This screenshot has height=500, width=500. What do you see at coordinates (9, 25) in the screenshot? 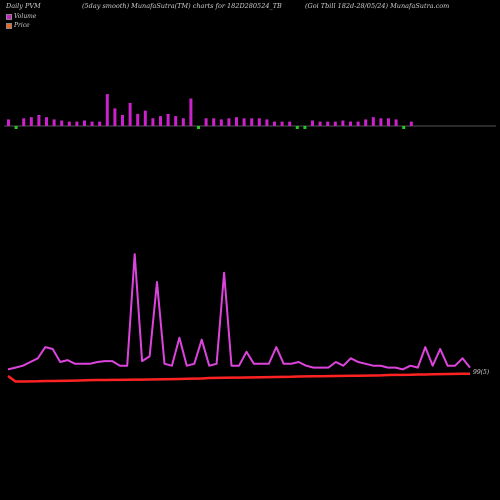
I see `legend-price-swatch` at bounding box center [9, 25].